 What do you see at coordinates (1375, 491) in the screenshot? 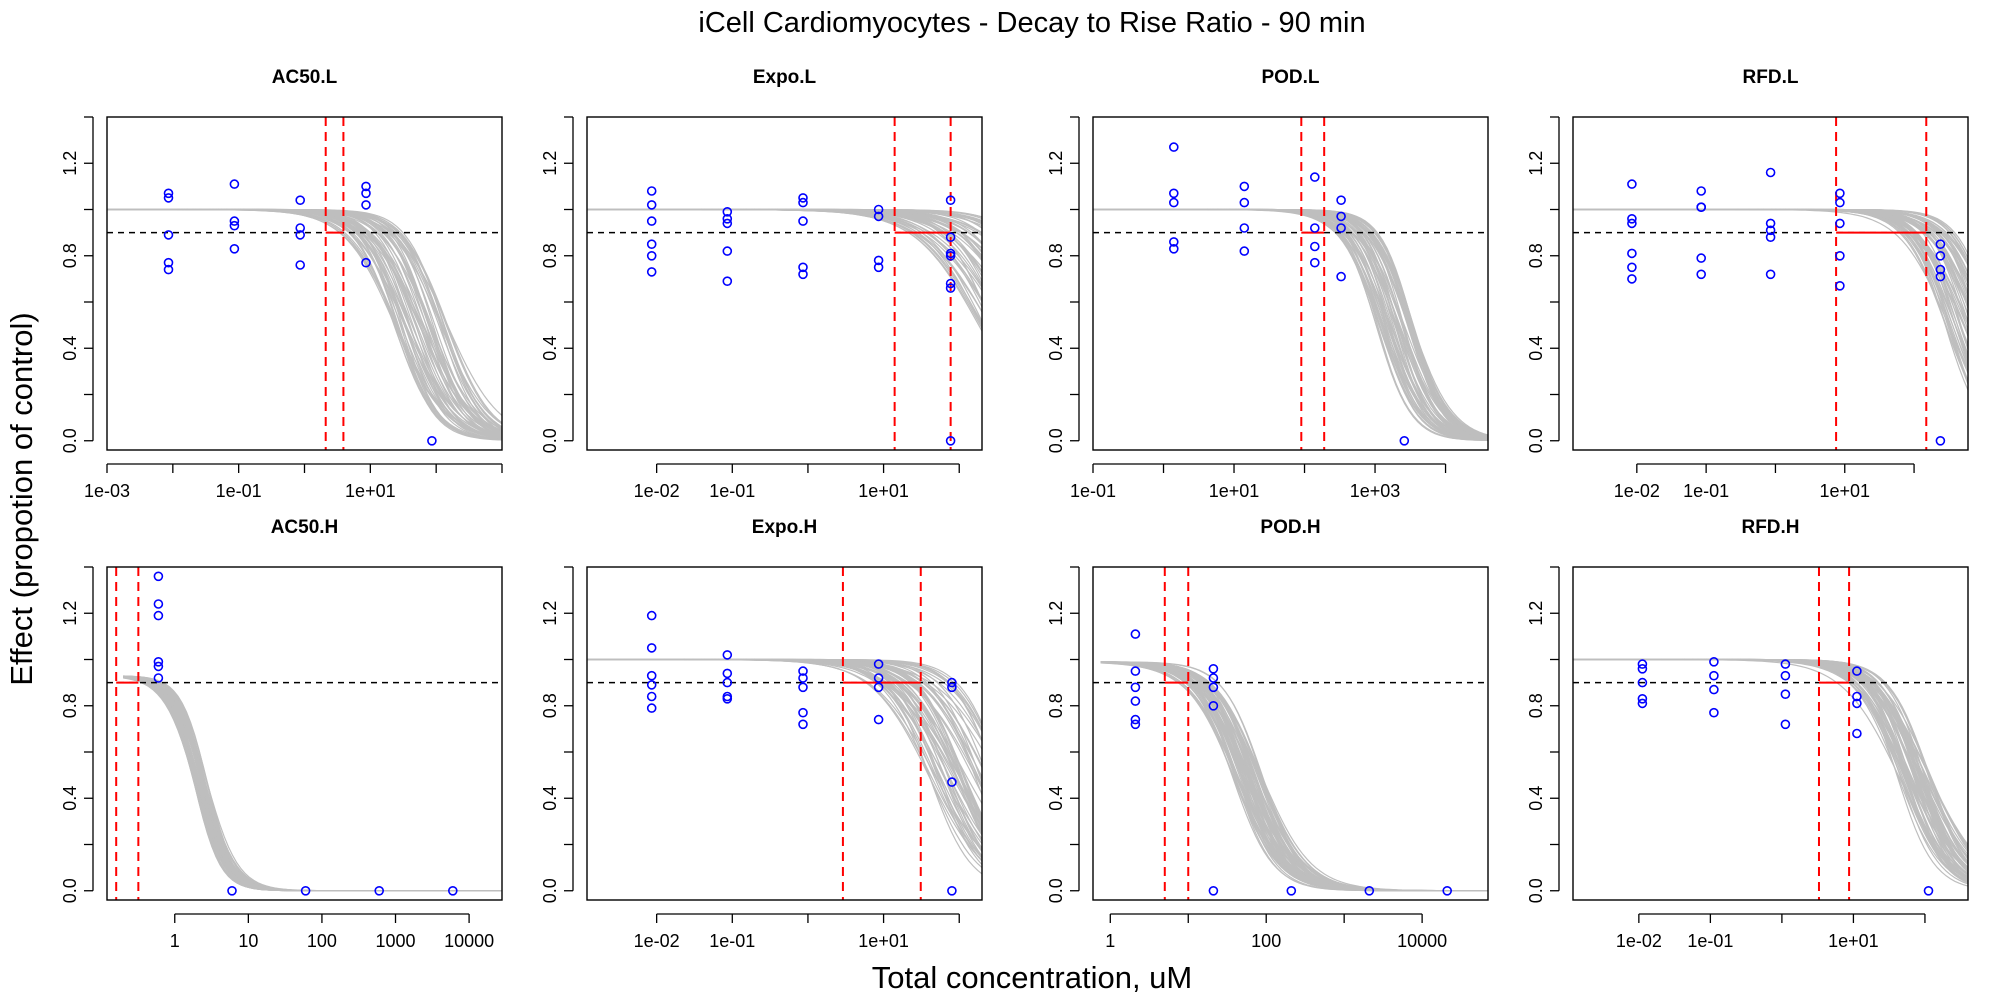
I see `x-tick-label: 1e+03` at bounding box center [1375, 491].